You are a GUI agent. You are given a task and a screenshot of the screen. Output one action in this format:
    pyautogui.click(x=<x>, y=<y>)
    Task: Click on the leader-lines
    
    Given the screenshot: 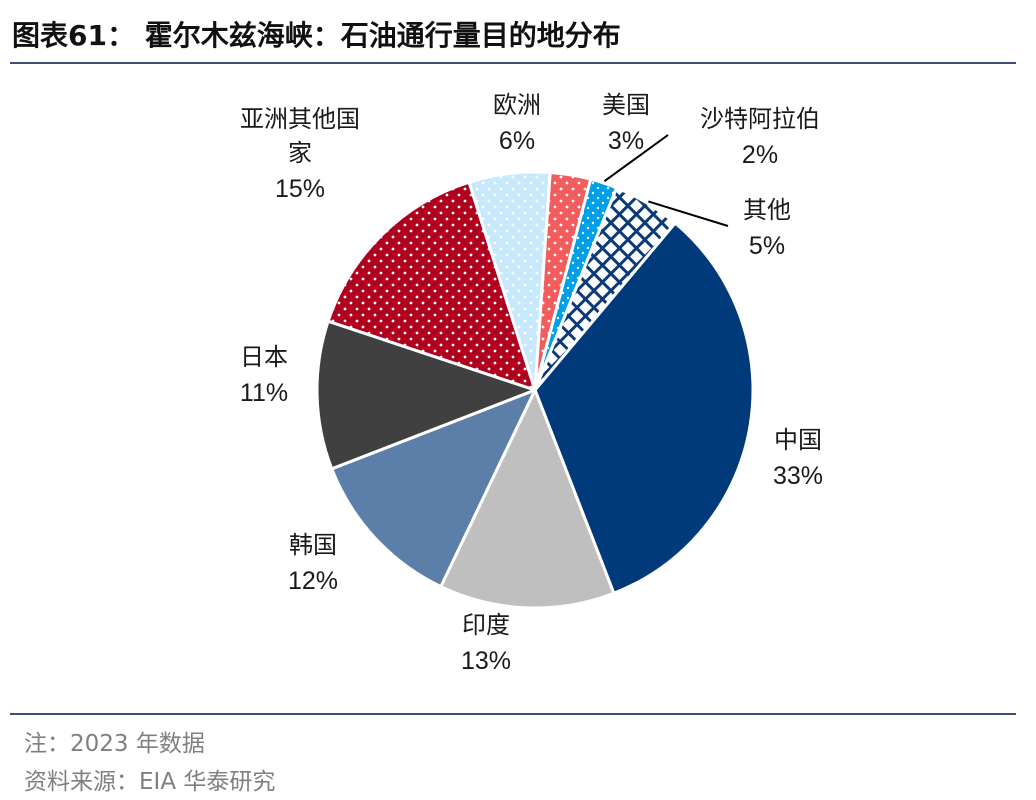 What is the action you would take?
    pyautogui.click(x=666, y=180)
    